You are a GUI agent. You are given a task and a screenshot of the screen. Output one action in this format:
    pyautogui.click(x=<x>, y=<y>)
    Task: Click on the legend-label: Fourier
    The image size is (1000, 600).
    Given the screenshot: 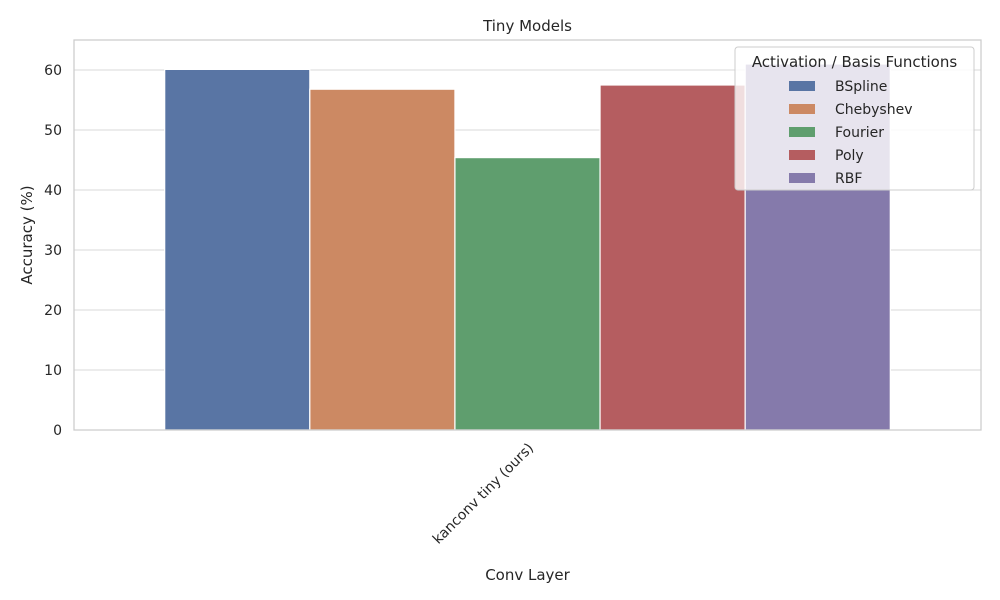 What is the action you would take?
    pyautogui.click(x=859, y=133)
    